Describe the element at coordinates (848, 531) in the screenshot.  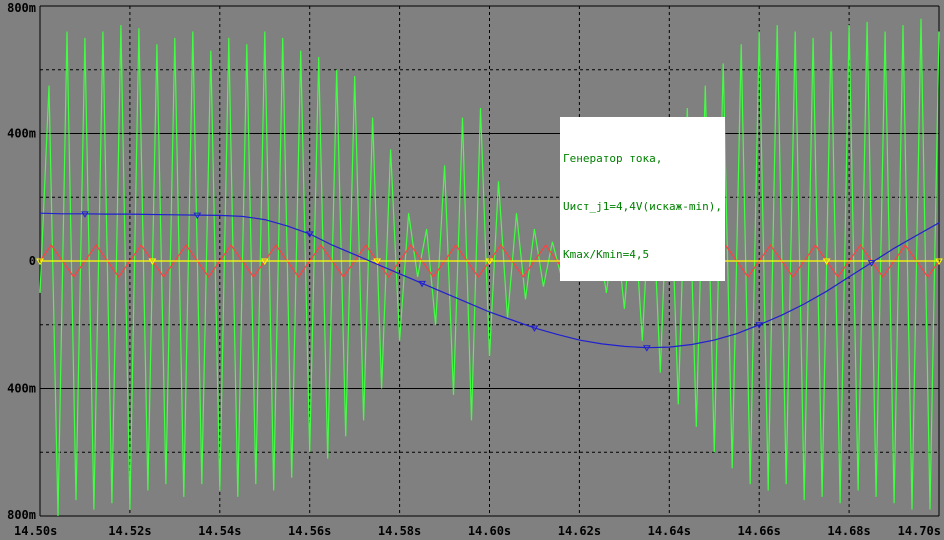
I see `x-tick-label: 14.68s` at that location.